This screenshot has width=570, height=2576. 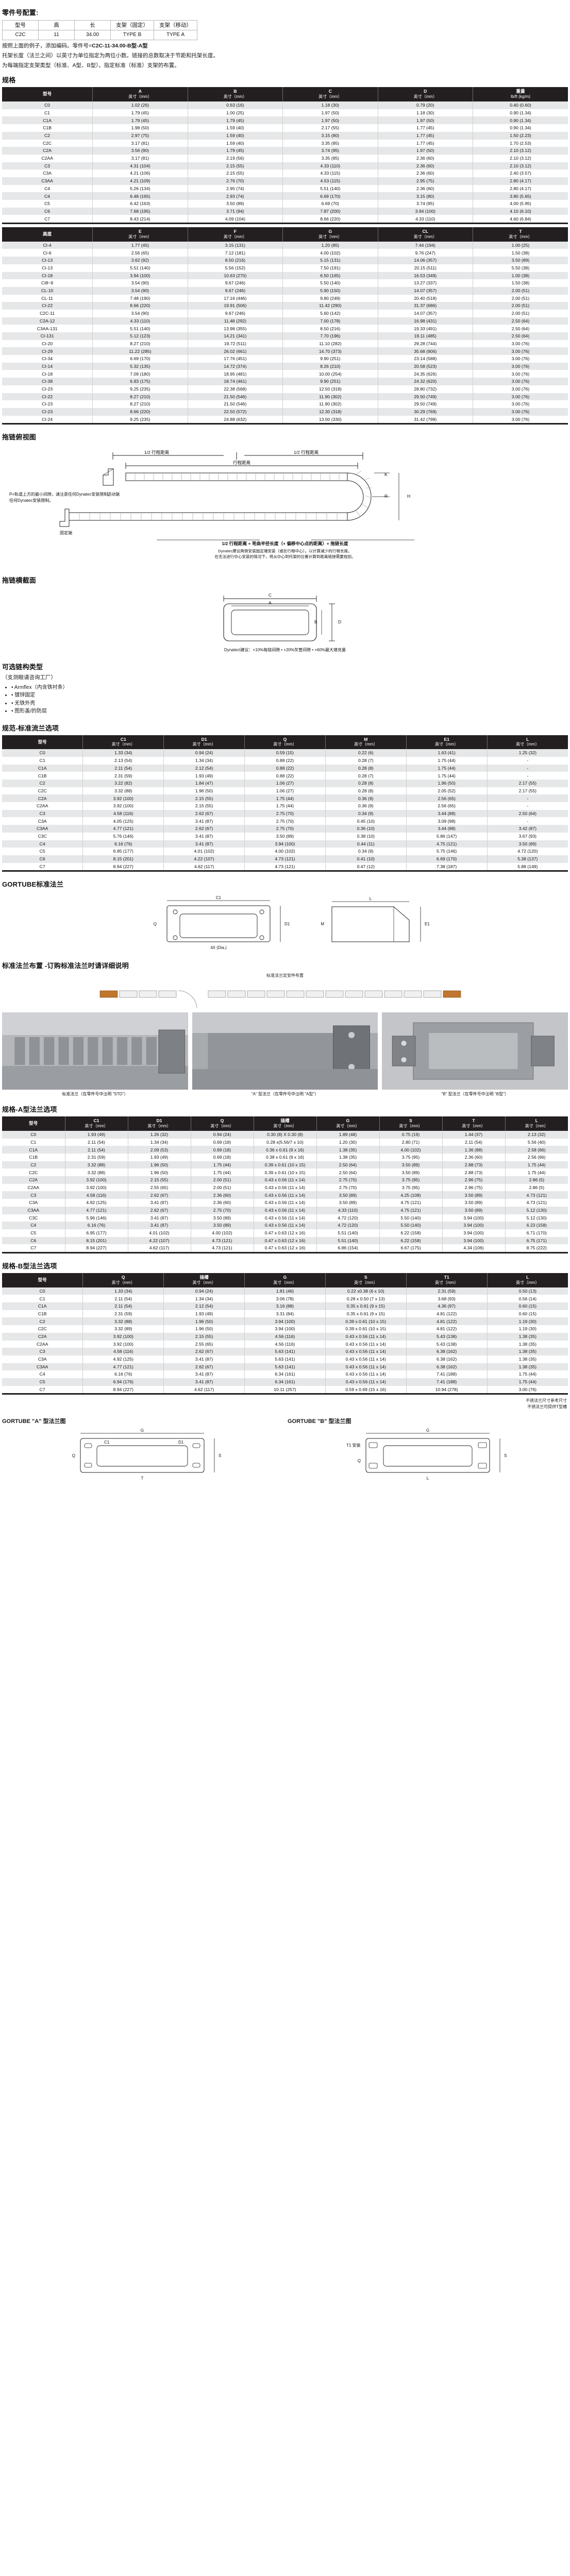 What do you see at coordinates (140, 298) in the screenshot?
I see `cell-value: 7.48 (190)` at bounding box center [140, 298].